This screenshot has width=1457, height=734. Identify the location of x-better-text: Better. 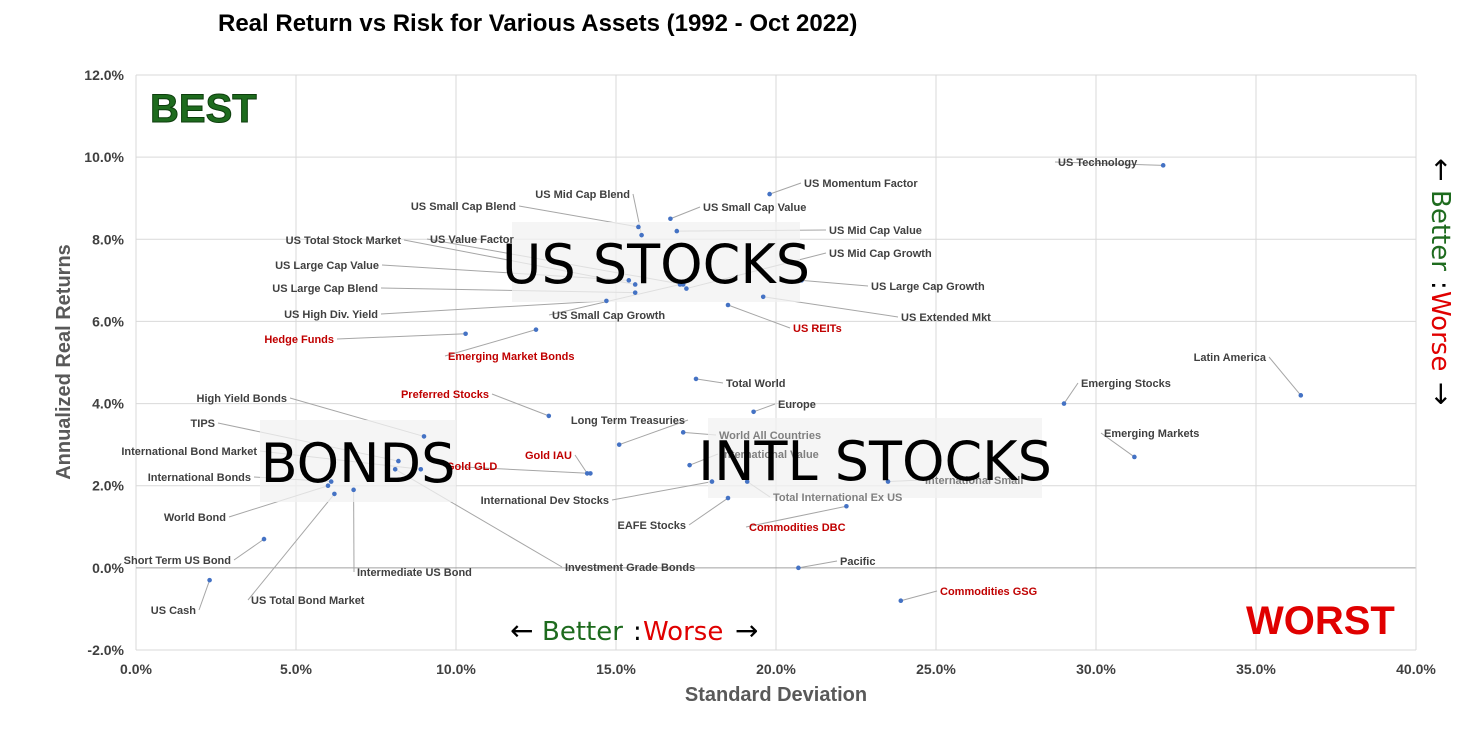
(582, 632).